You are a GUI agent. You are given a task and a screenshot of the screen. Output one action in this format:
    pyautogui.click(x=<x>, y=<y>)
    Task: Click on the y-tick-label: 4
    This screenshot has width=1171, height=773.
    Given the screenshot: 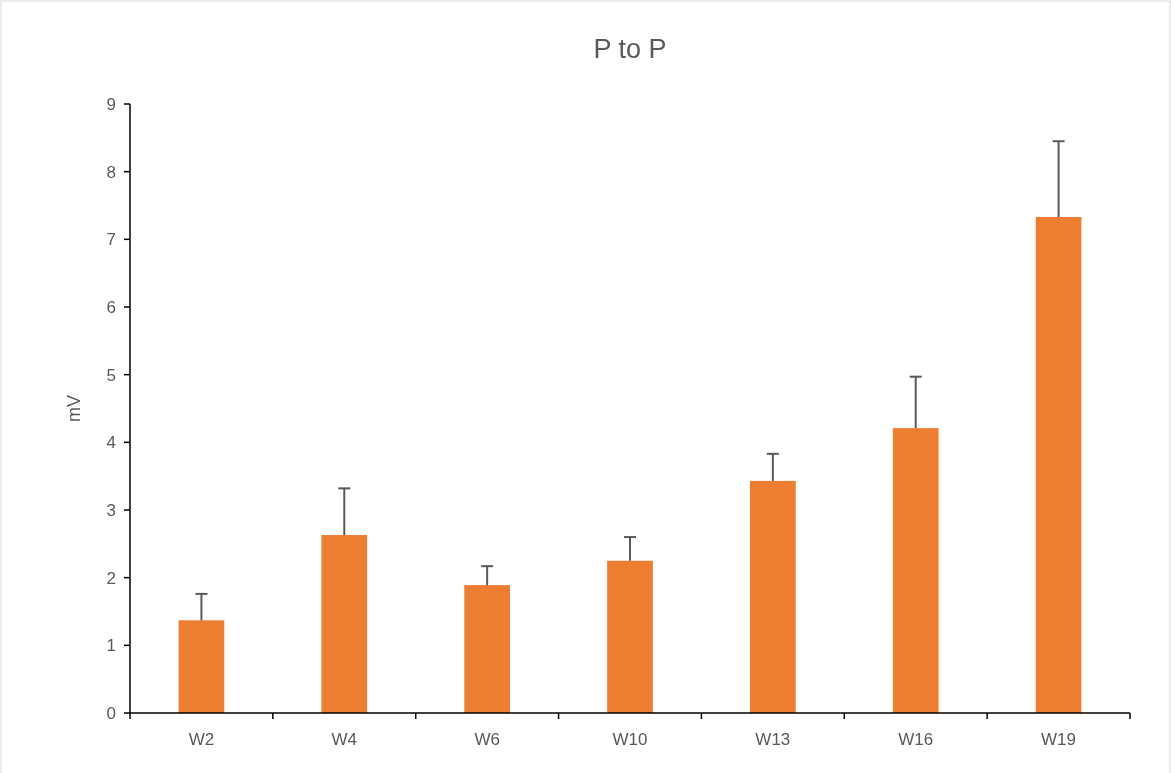 What is the action you would take?
    pyautogui.click(x=111, y=443)
    